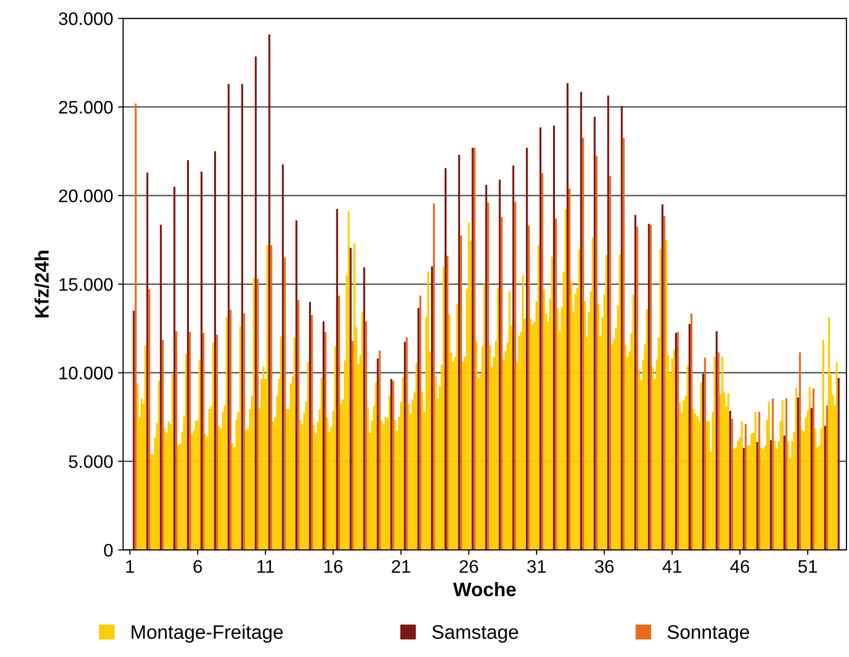  What do you see at coordinates (85, 19) in the screenshot?
I see `y-tick-label: 30.000` at bounding box center [85, 19].